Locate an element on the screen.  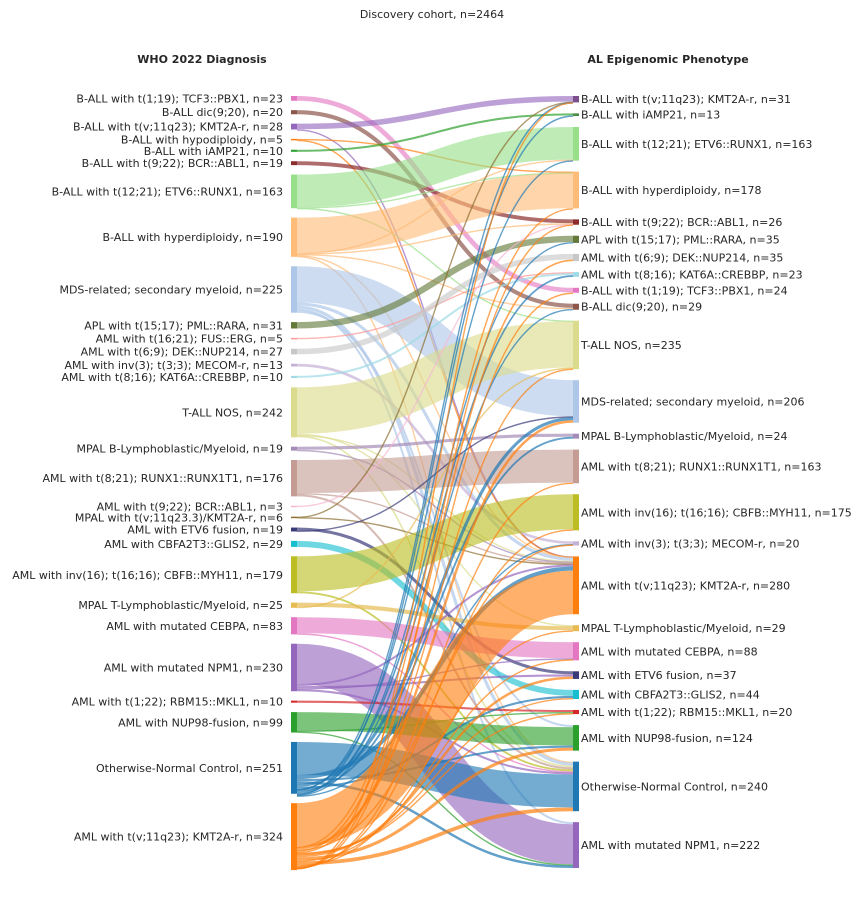
left-node-label: AML with t(8;16); KAT6A::CREBBP, n=10 is located at coordinates (172, 377).